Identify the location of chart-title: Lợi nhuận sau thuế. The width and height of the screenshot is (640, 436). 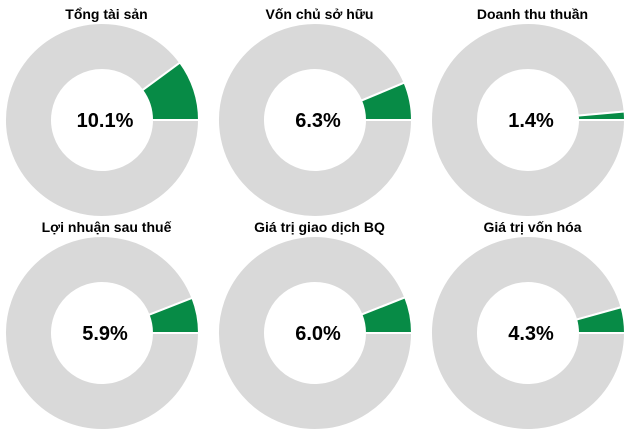
(106, 227).